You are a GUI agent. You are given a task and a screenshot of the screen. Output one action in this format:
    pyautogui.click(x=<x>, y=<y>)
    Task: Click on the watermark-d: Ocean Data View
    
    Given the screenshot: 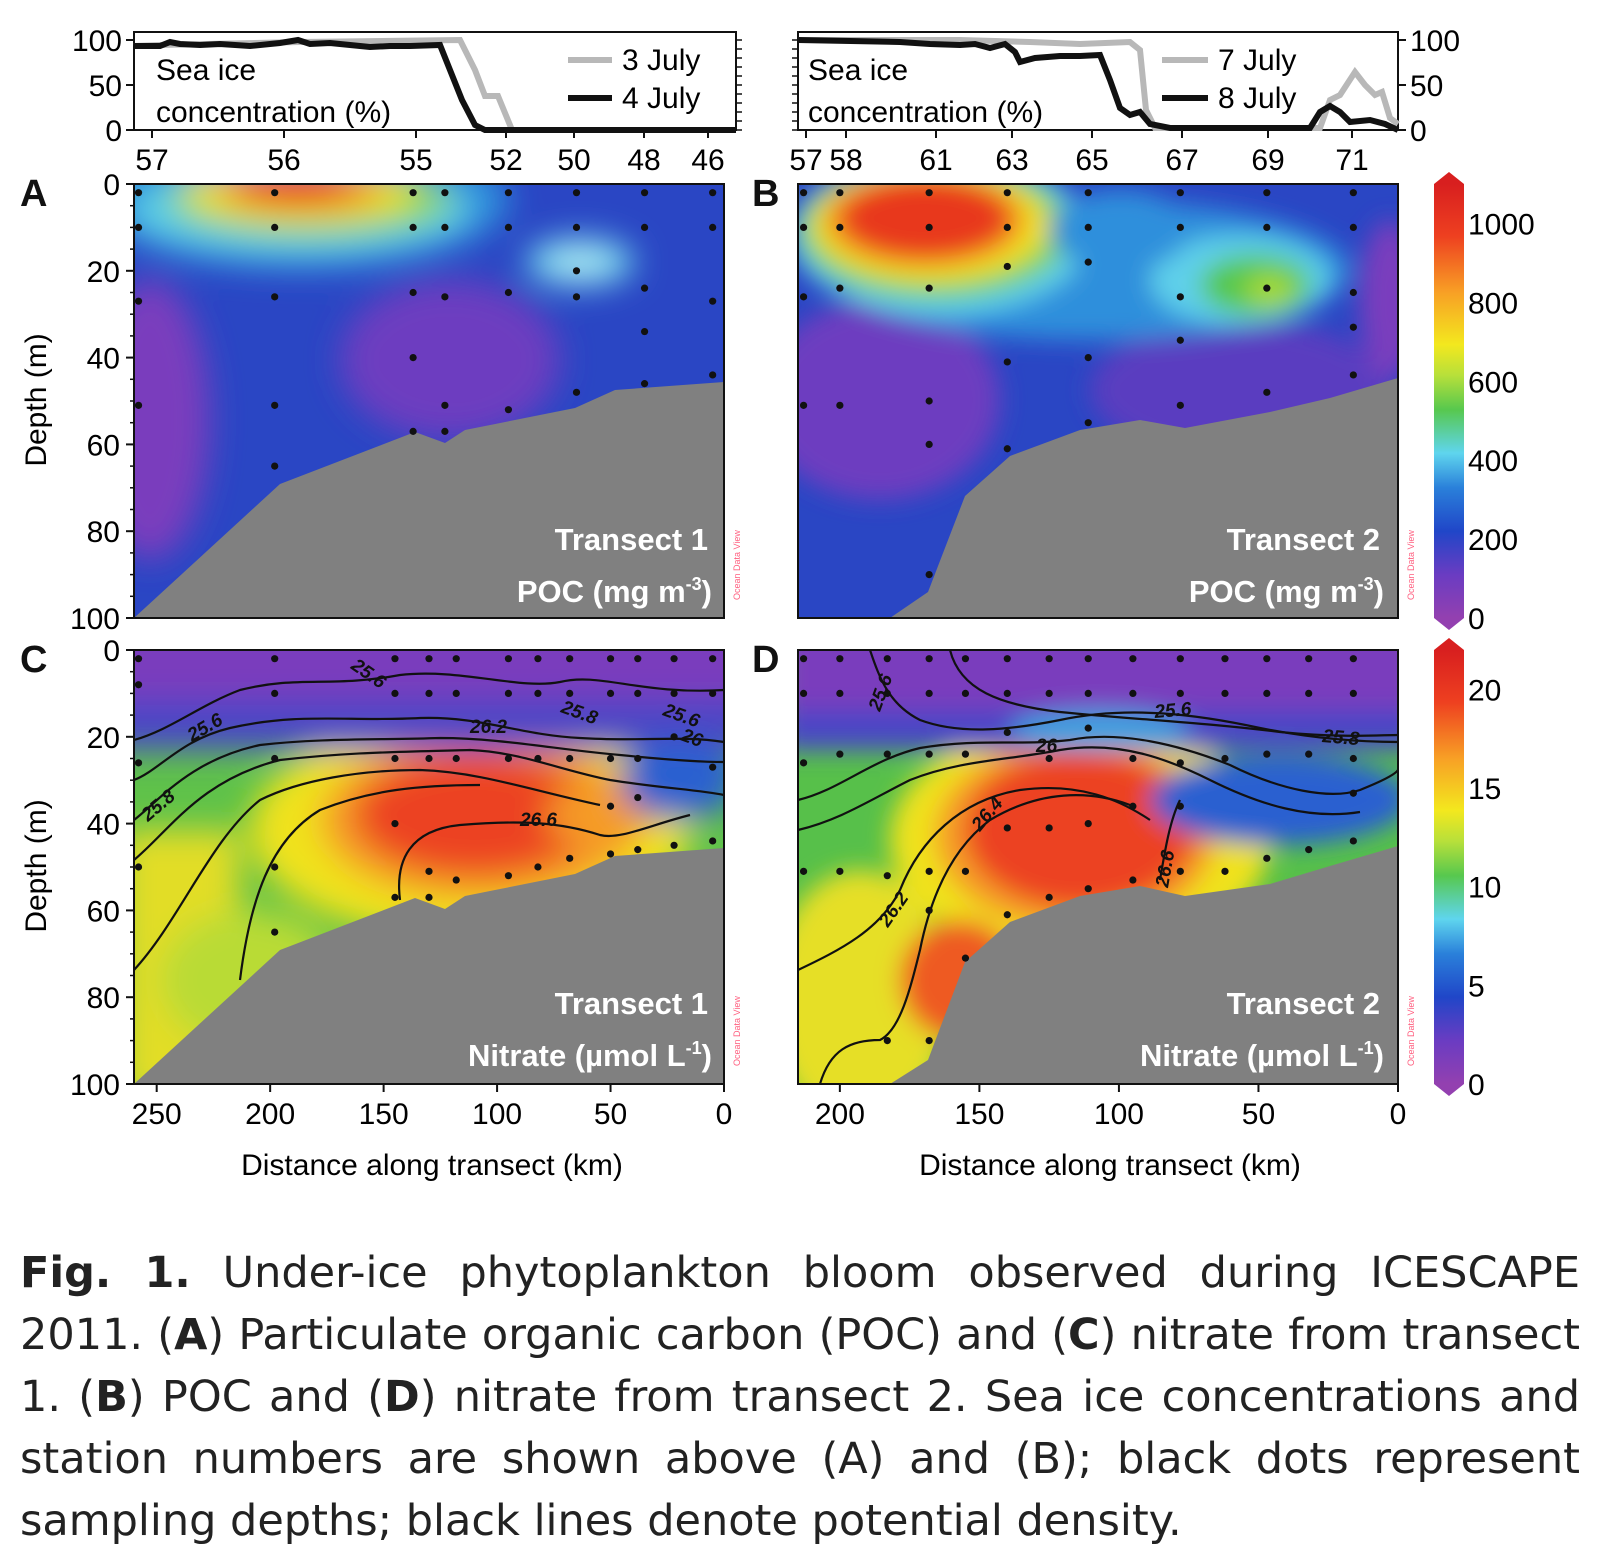 What is the action you would take?
    pyautogui.click(x=1411, y=1031)
    